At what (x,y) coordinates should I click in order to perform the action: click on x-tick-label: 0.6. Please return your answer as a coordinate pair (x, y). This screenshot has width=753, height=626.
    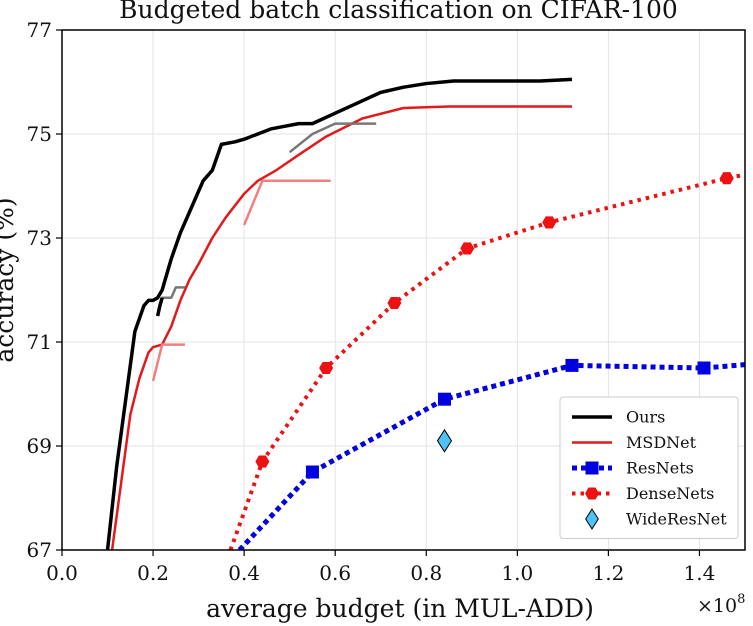
    Looking at the image, I should click on (335, 573).